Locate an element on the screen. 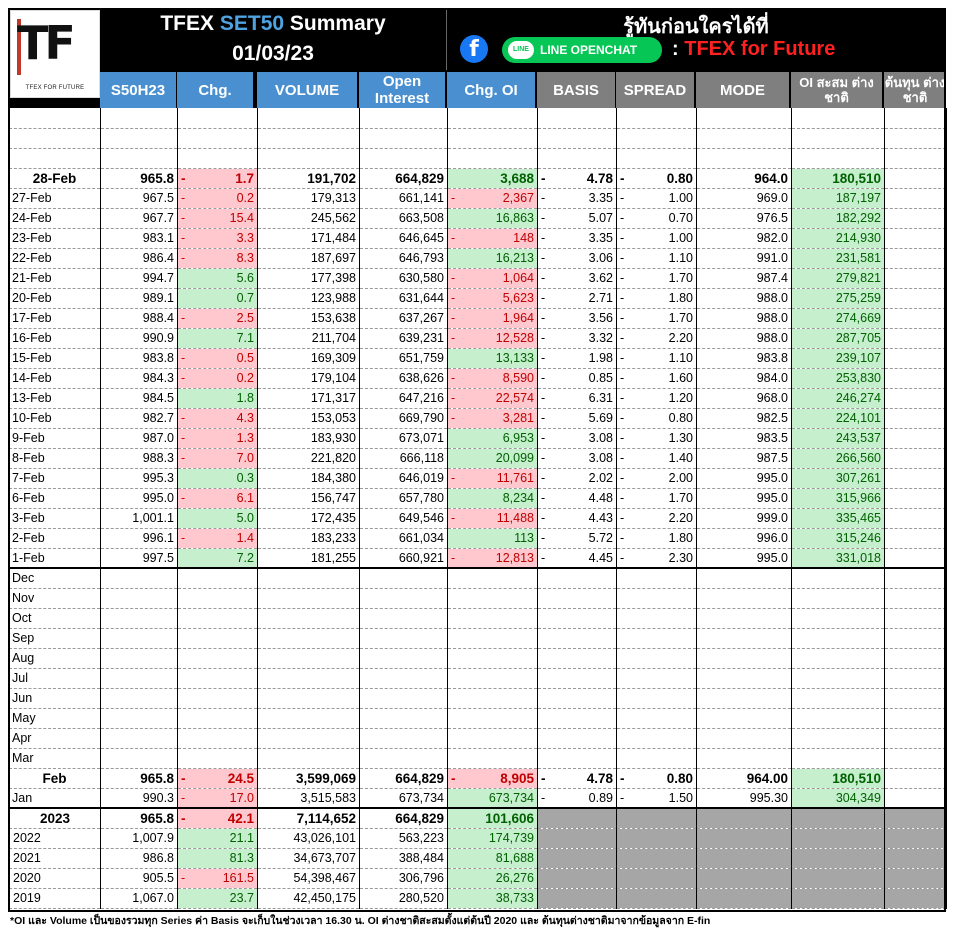 The width and height of the screenshot is (956, 930). col-header-volume: VOLUME is located at coordinates (307, 90).